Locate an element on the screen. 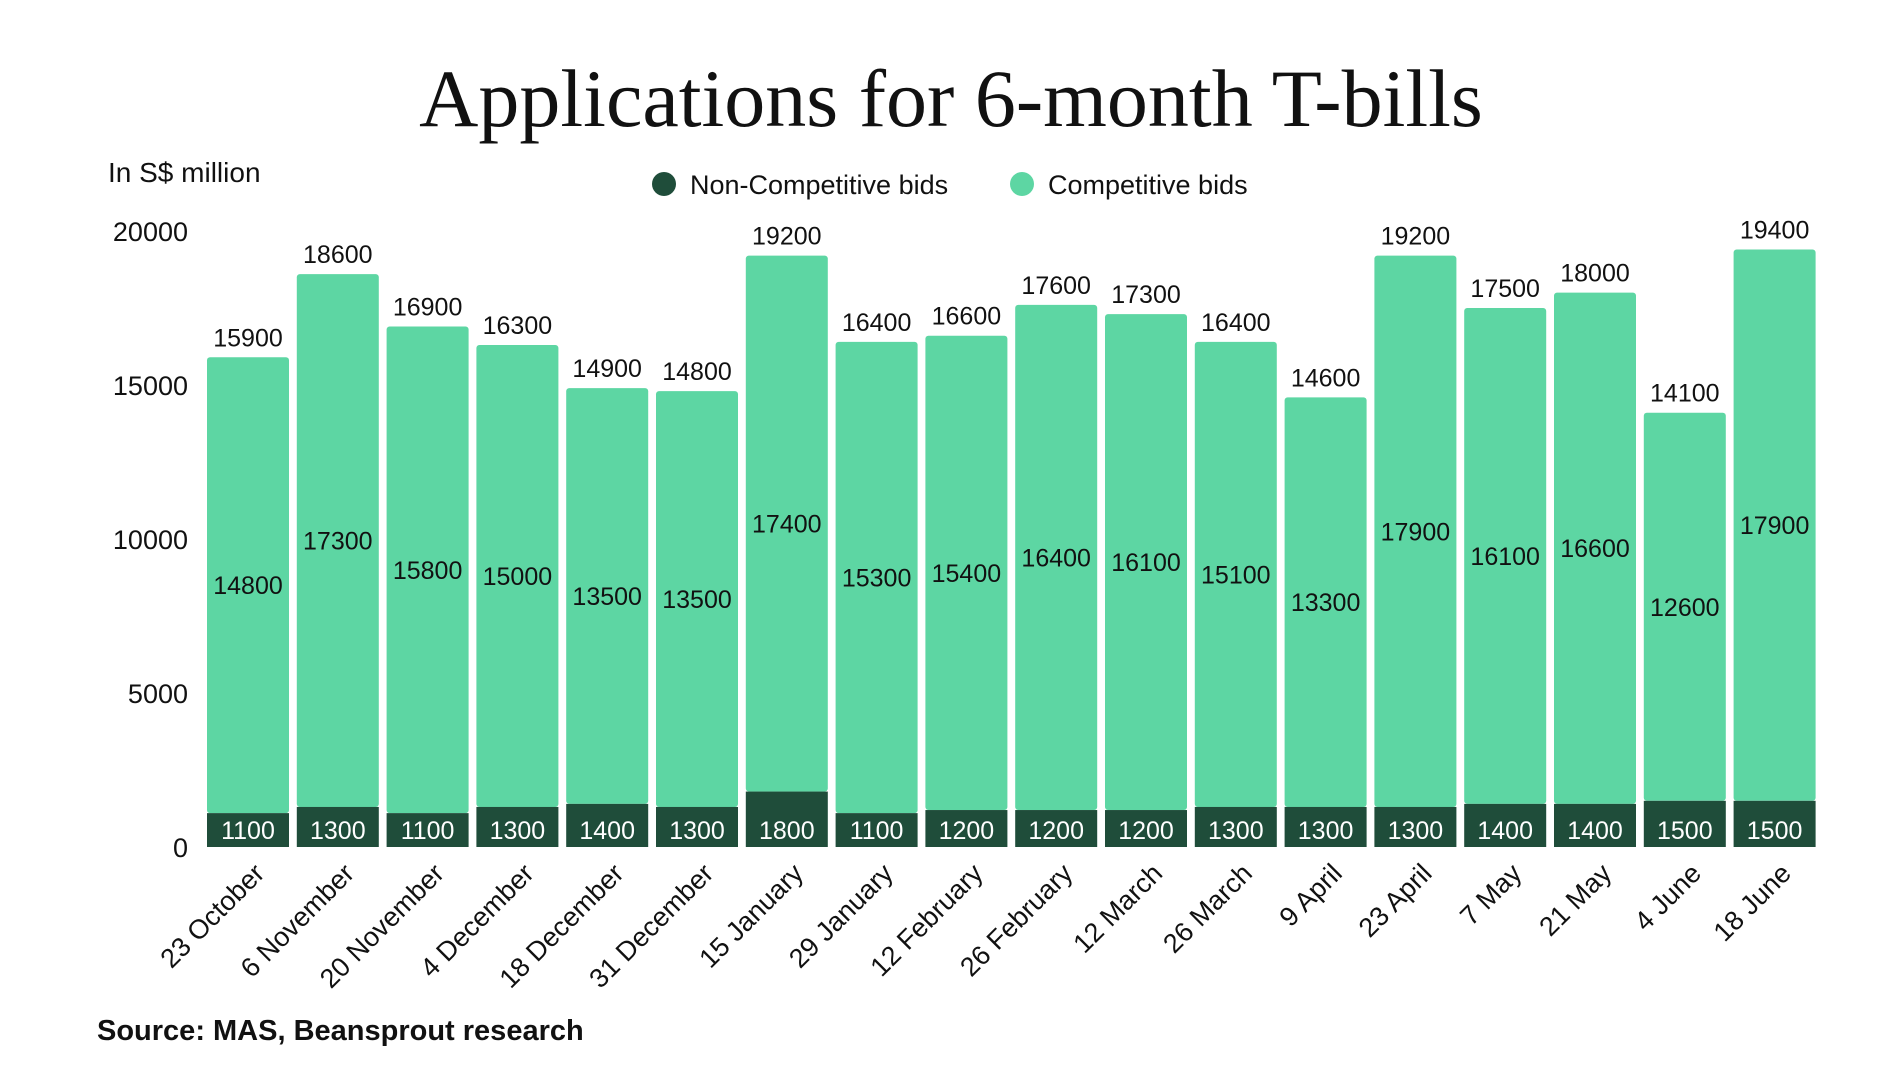  x-tick-label: 21 May is located at coordinates (1575, 900).